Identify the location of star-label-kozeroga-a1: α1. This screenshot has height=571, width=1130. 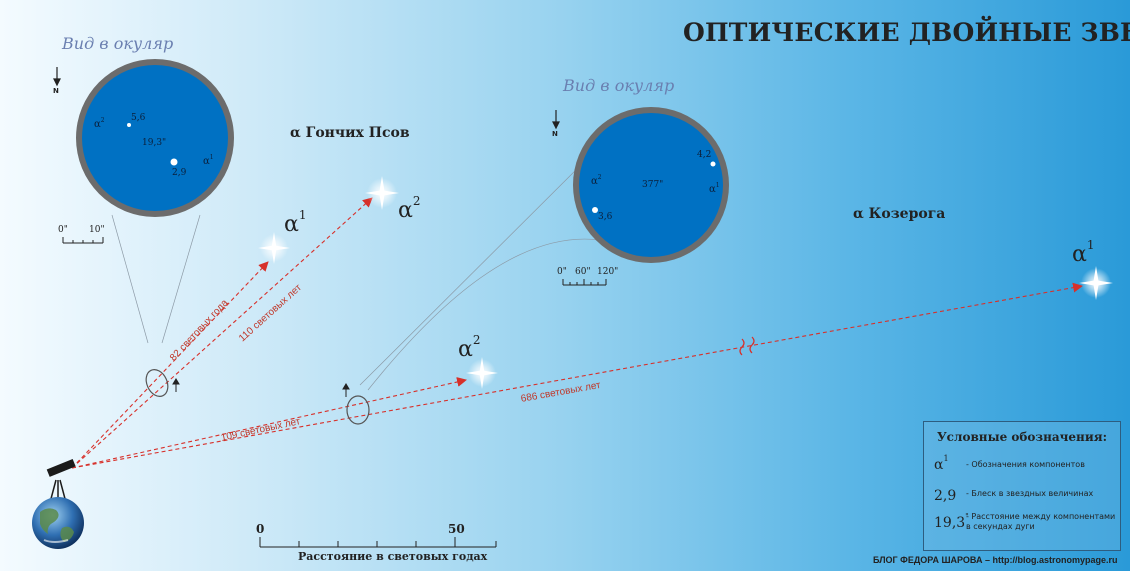
(1083, 252).